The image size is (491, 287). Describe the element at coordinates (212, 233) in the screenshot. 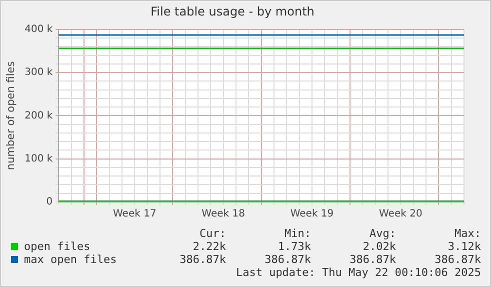

I see `text: Cur:` at that location.